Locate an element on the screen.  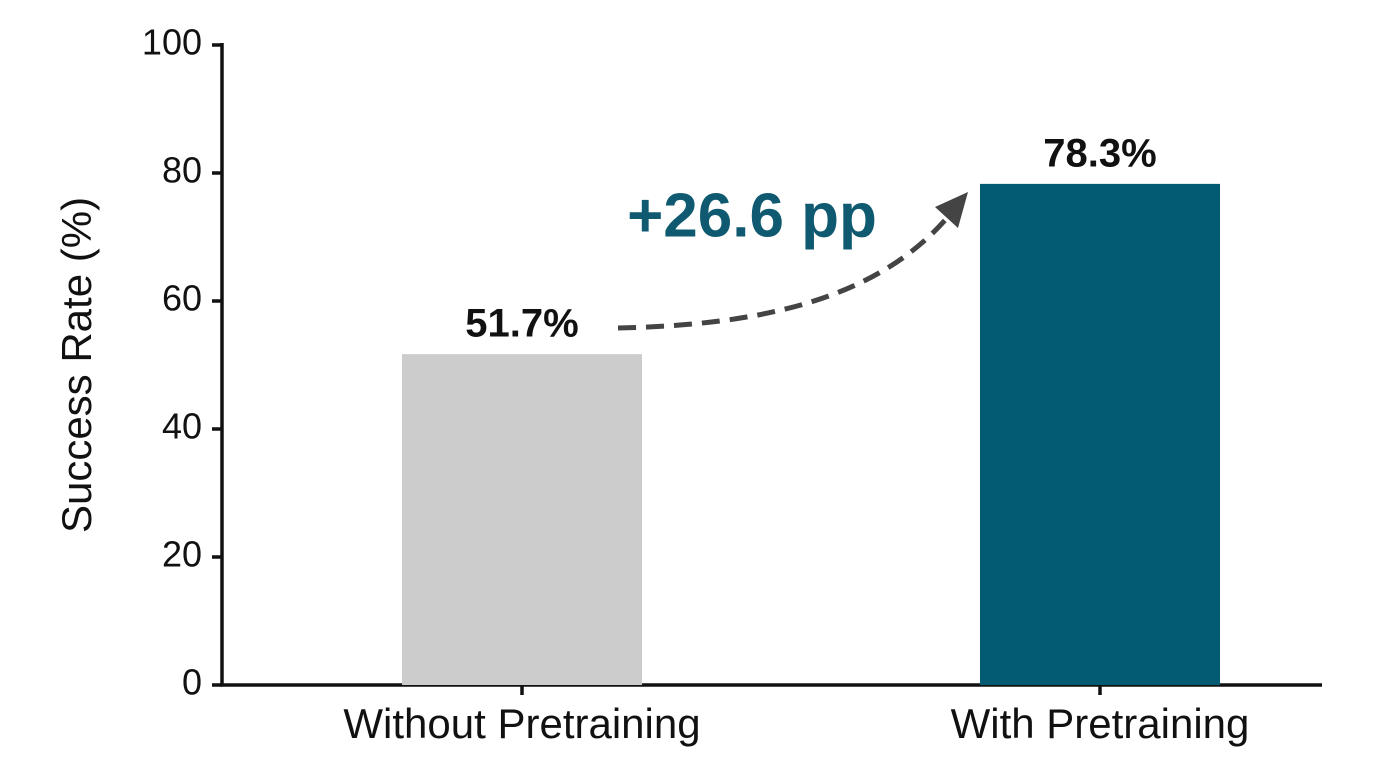
x-tick-label: With Pretraining is located at coordinates (1100, 723).